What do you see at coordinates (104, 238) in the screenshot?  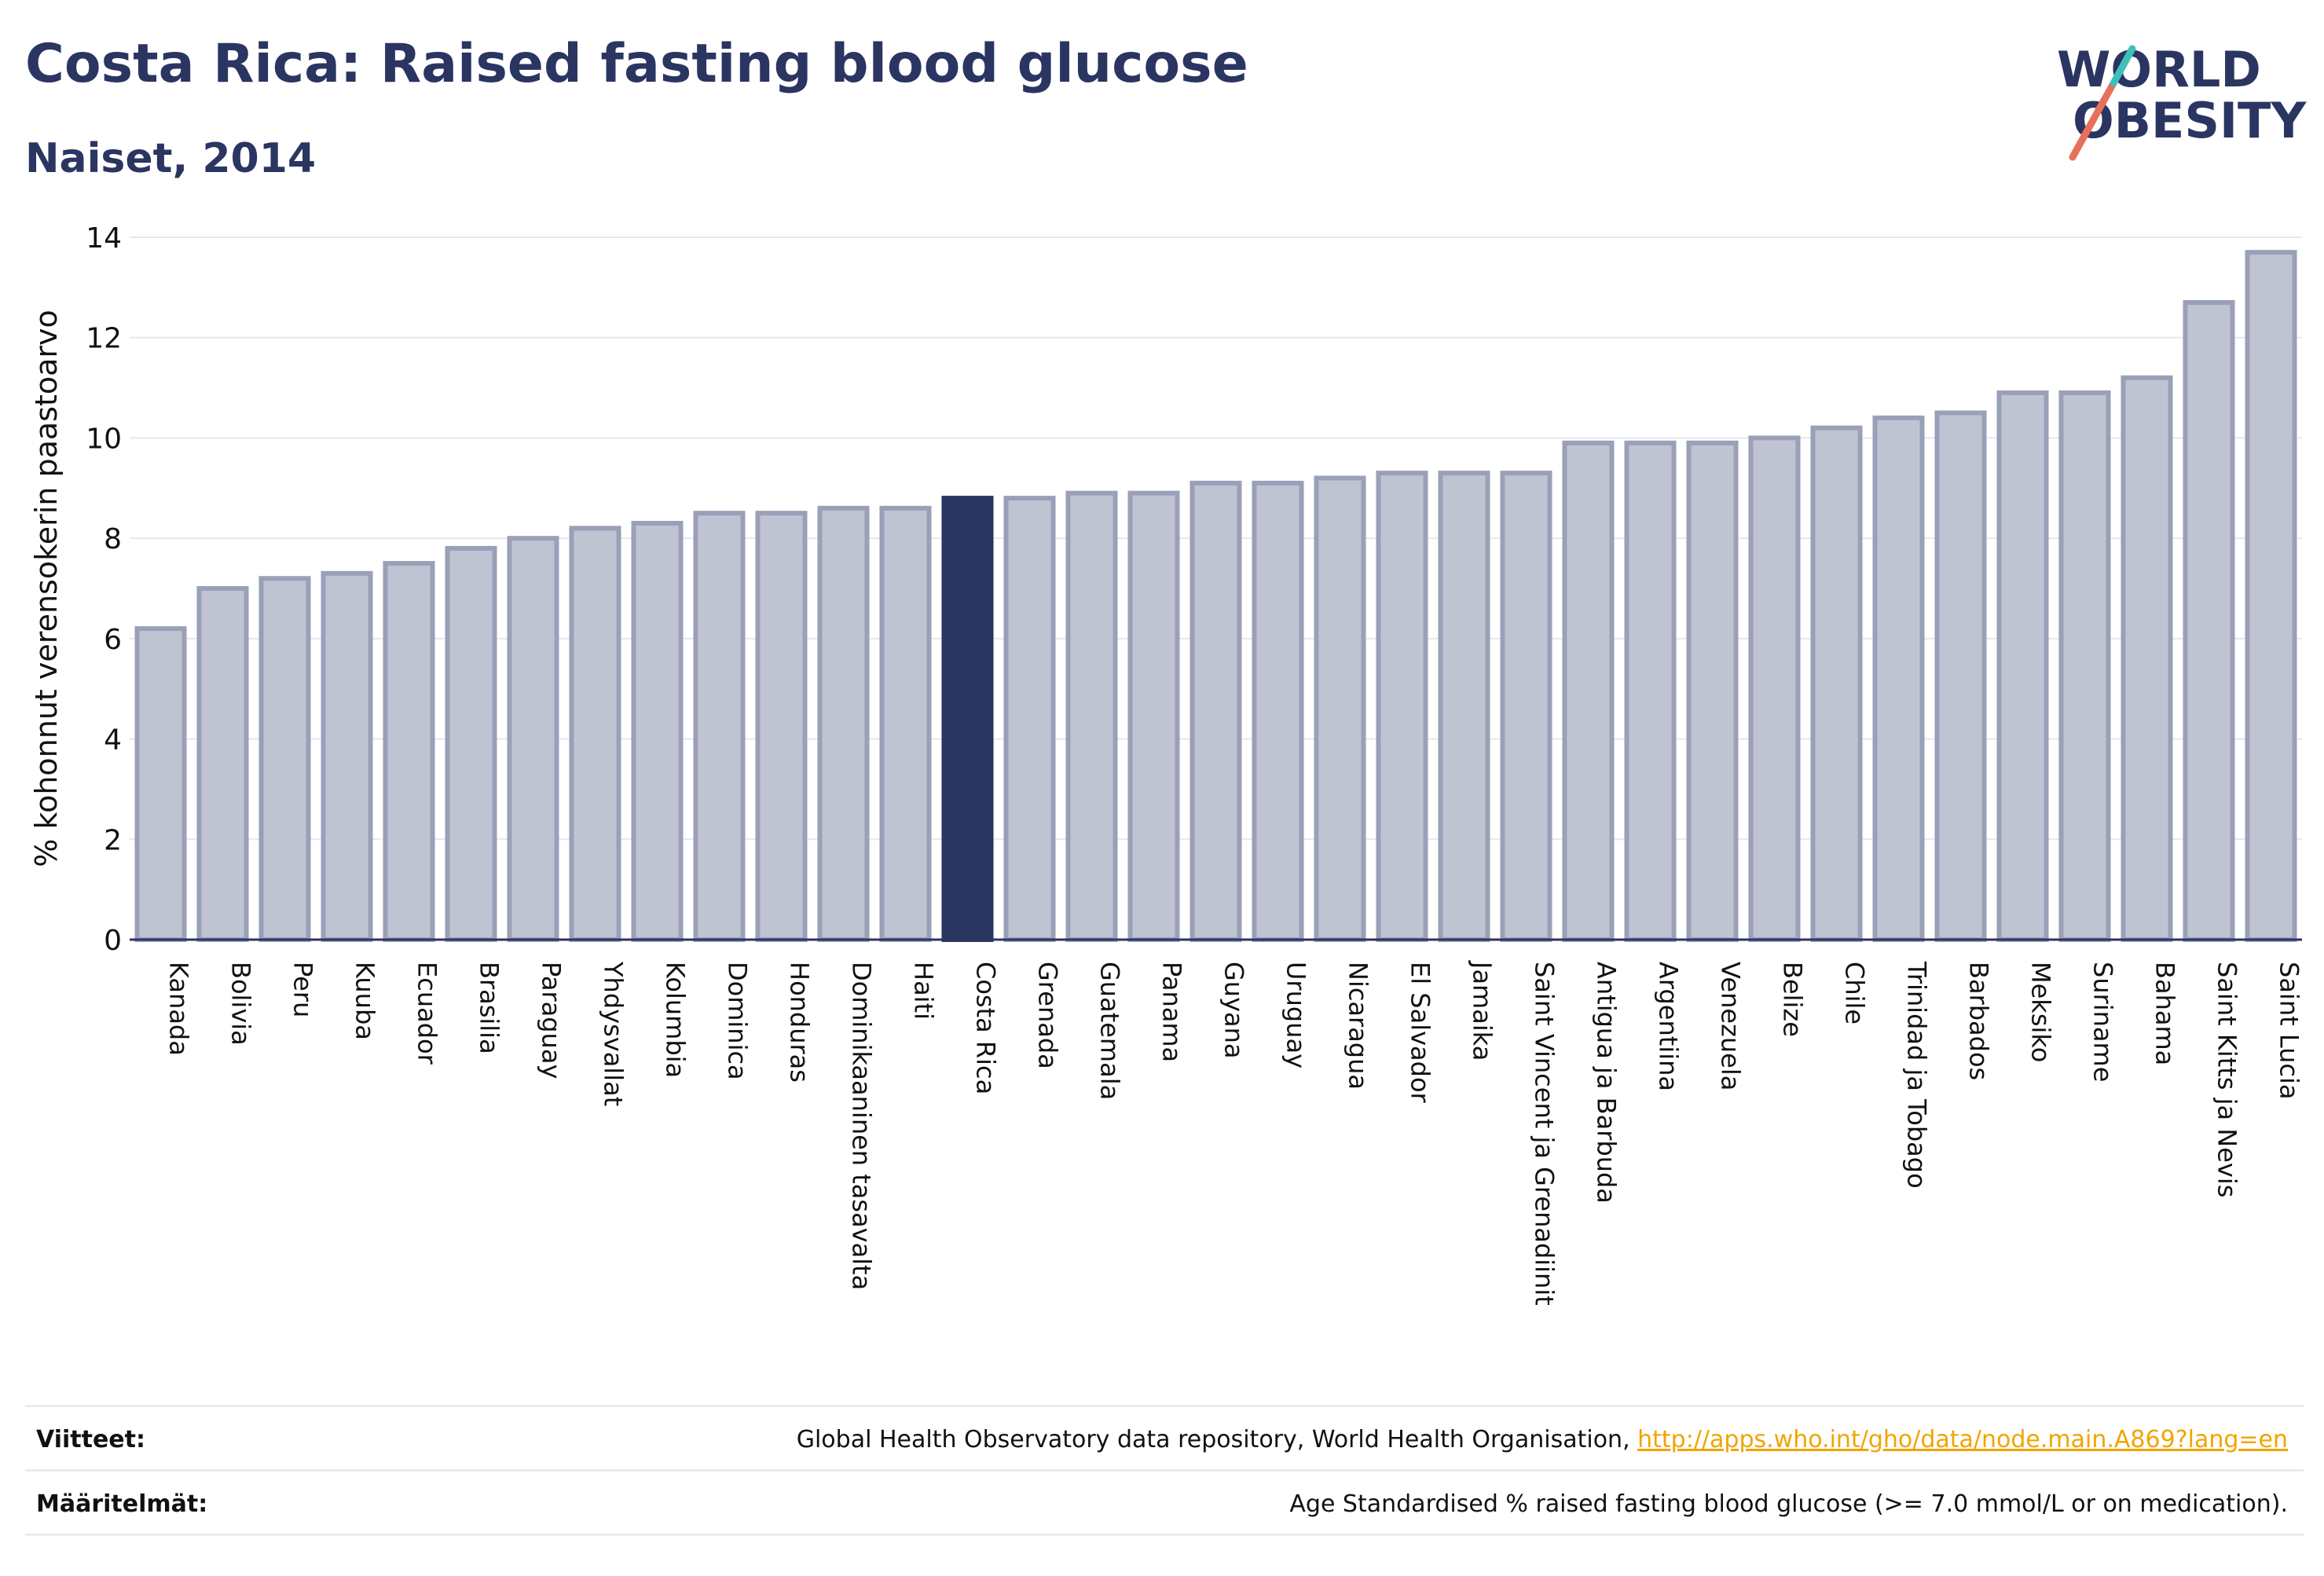 I see `y-tick-label: 14` at bounding box center [104, 238].